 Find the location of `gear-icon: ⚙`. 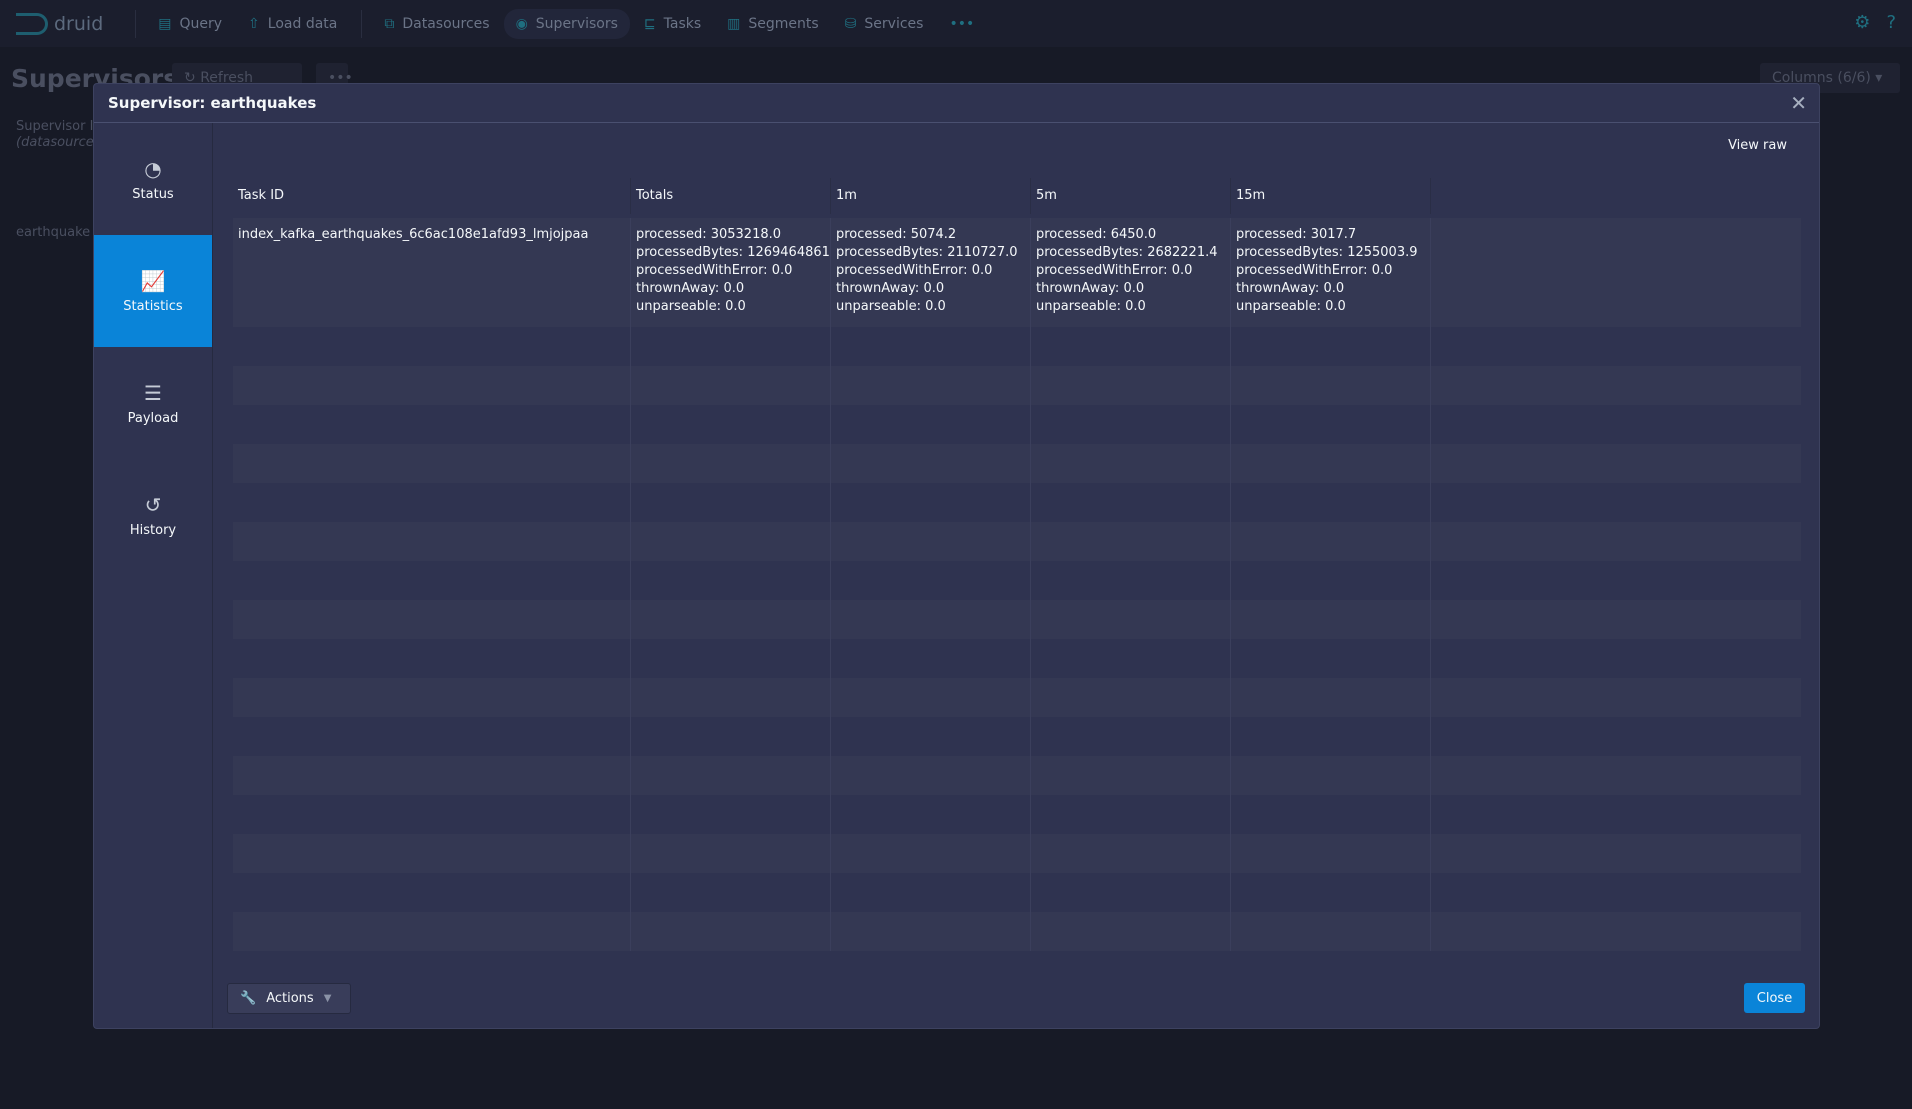

gear-icon: ⚙ is located at coordinates (1862, 22).